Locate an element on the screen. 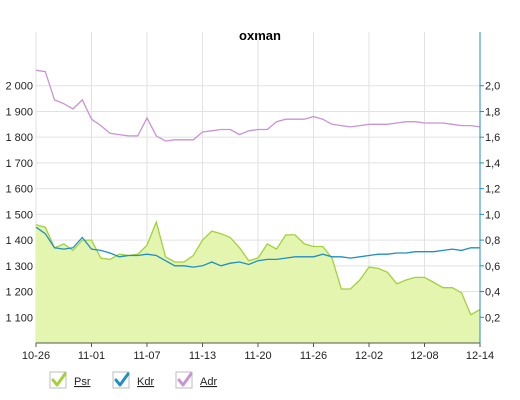  legend-label: Adr is located at coordinates (208, 382).